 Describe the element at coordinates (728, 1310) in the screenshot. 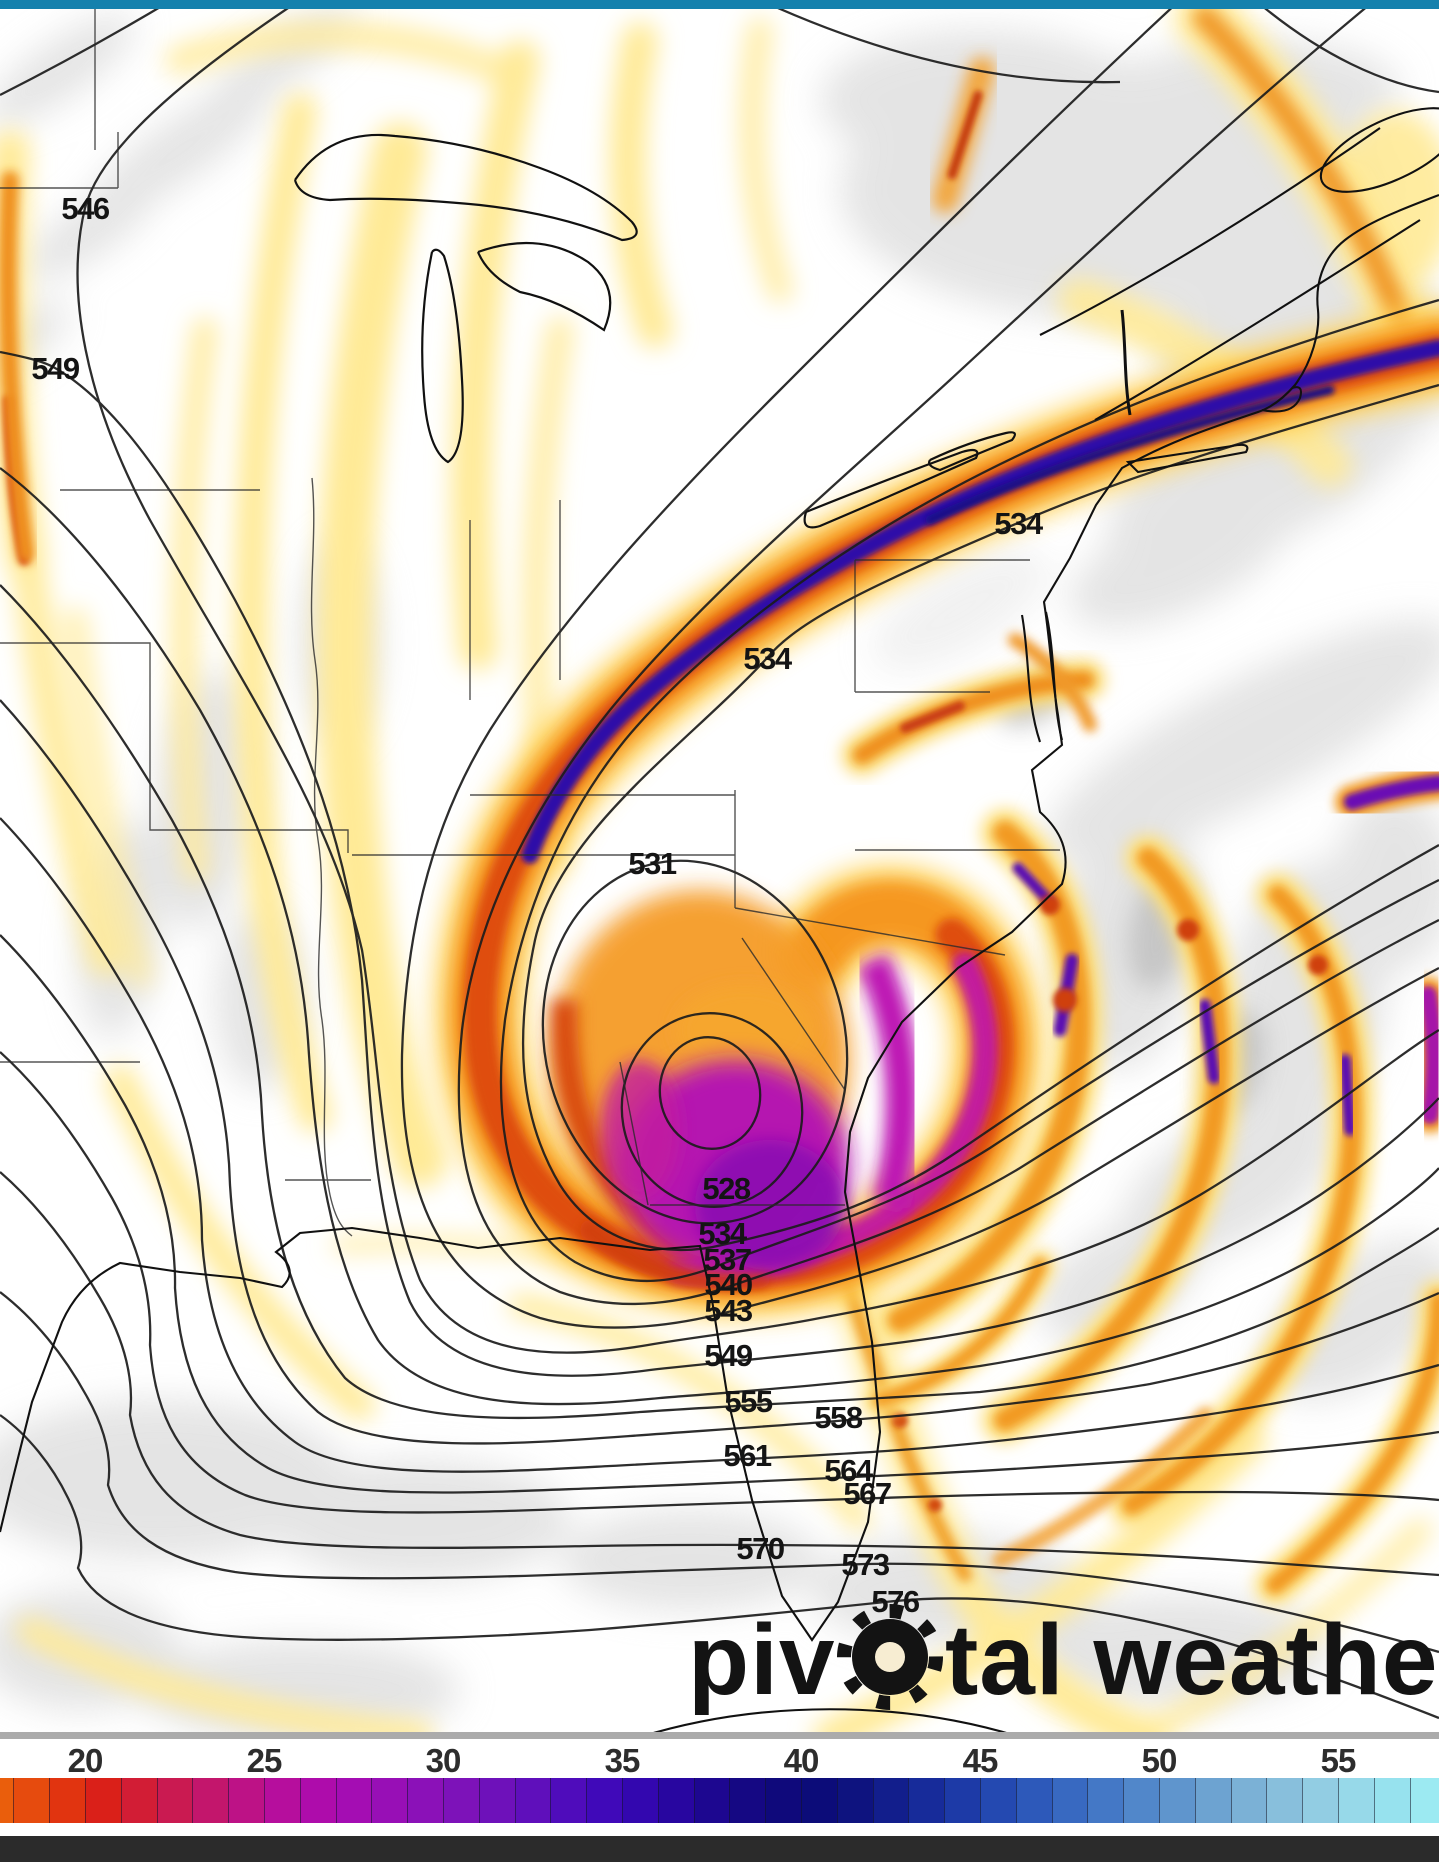

I see `contour-label-543: 543` at that location.